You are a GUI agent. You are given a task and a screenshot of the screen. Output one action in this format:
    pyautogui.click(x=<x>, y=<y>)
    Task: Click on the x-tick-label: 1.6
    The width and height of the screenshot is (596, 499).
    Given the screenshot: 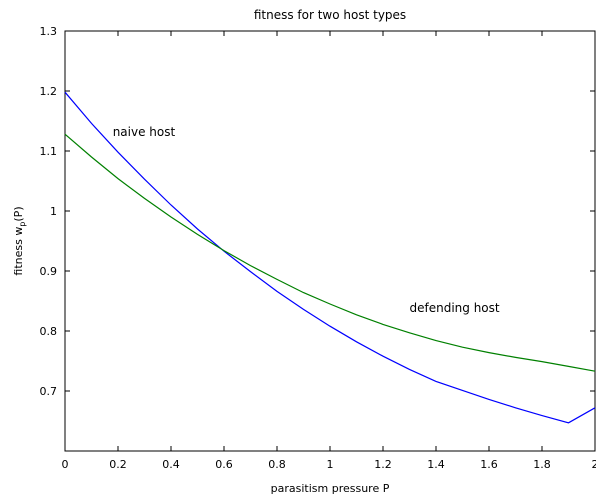 What is the action you would take?
    pyautogui.click(x=489, y=464)
    